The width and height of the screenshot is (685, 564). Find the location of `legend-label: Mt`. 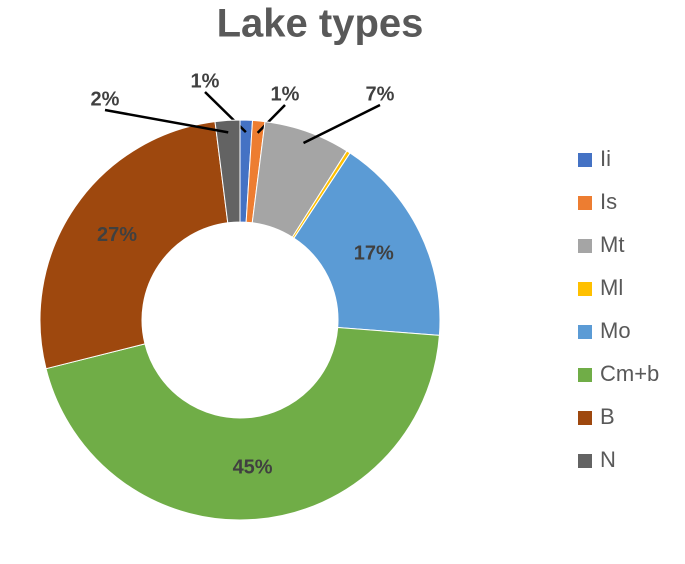

legend-label: Mt is located at coordinates (612, 244).